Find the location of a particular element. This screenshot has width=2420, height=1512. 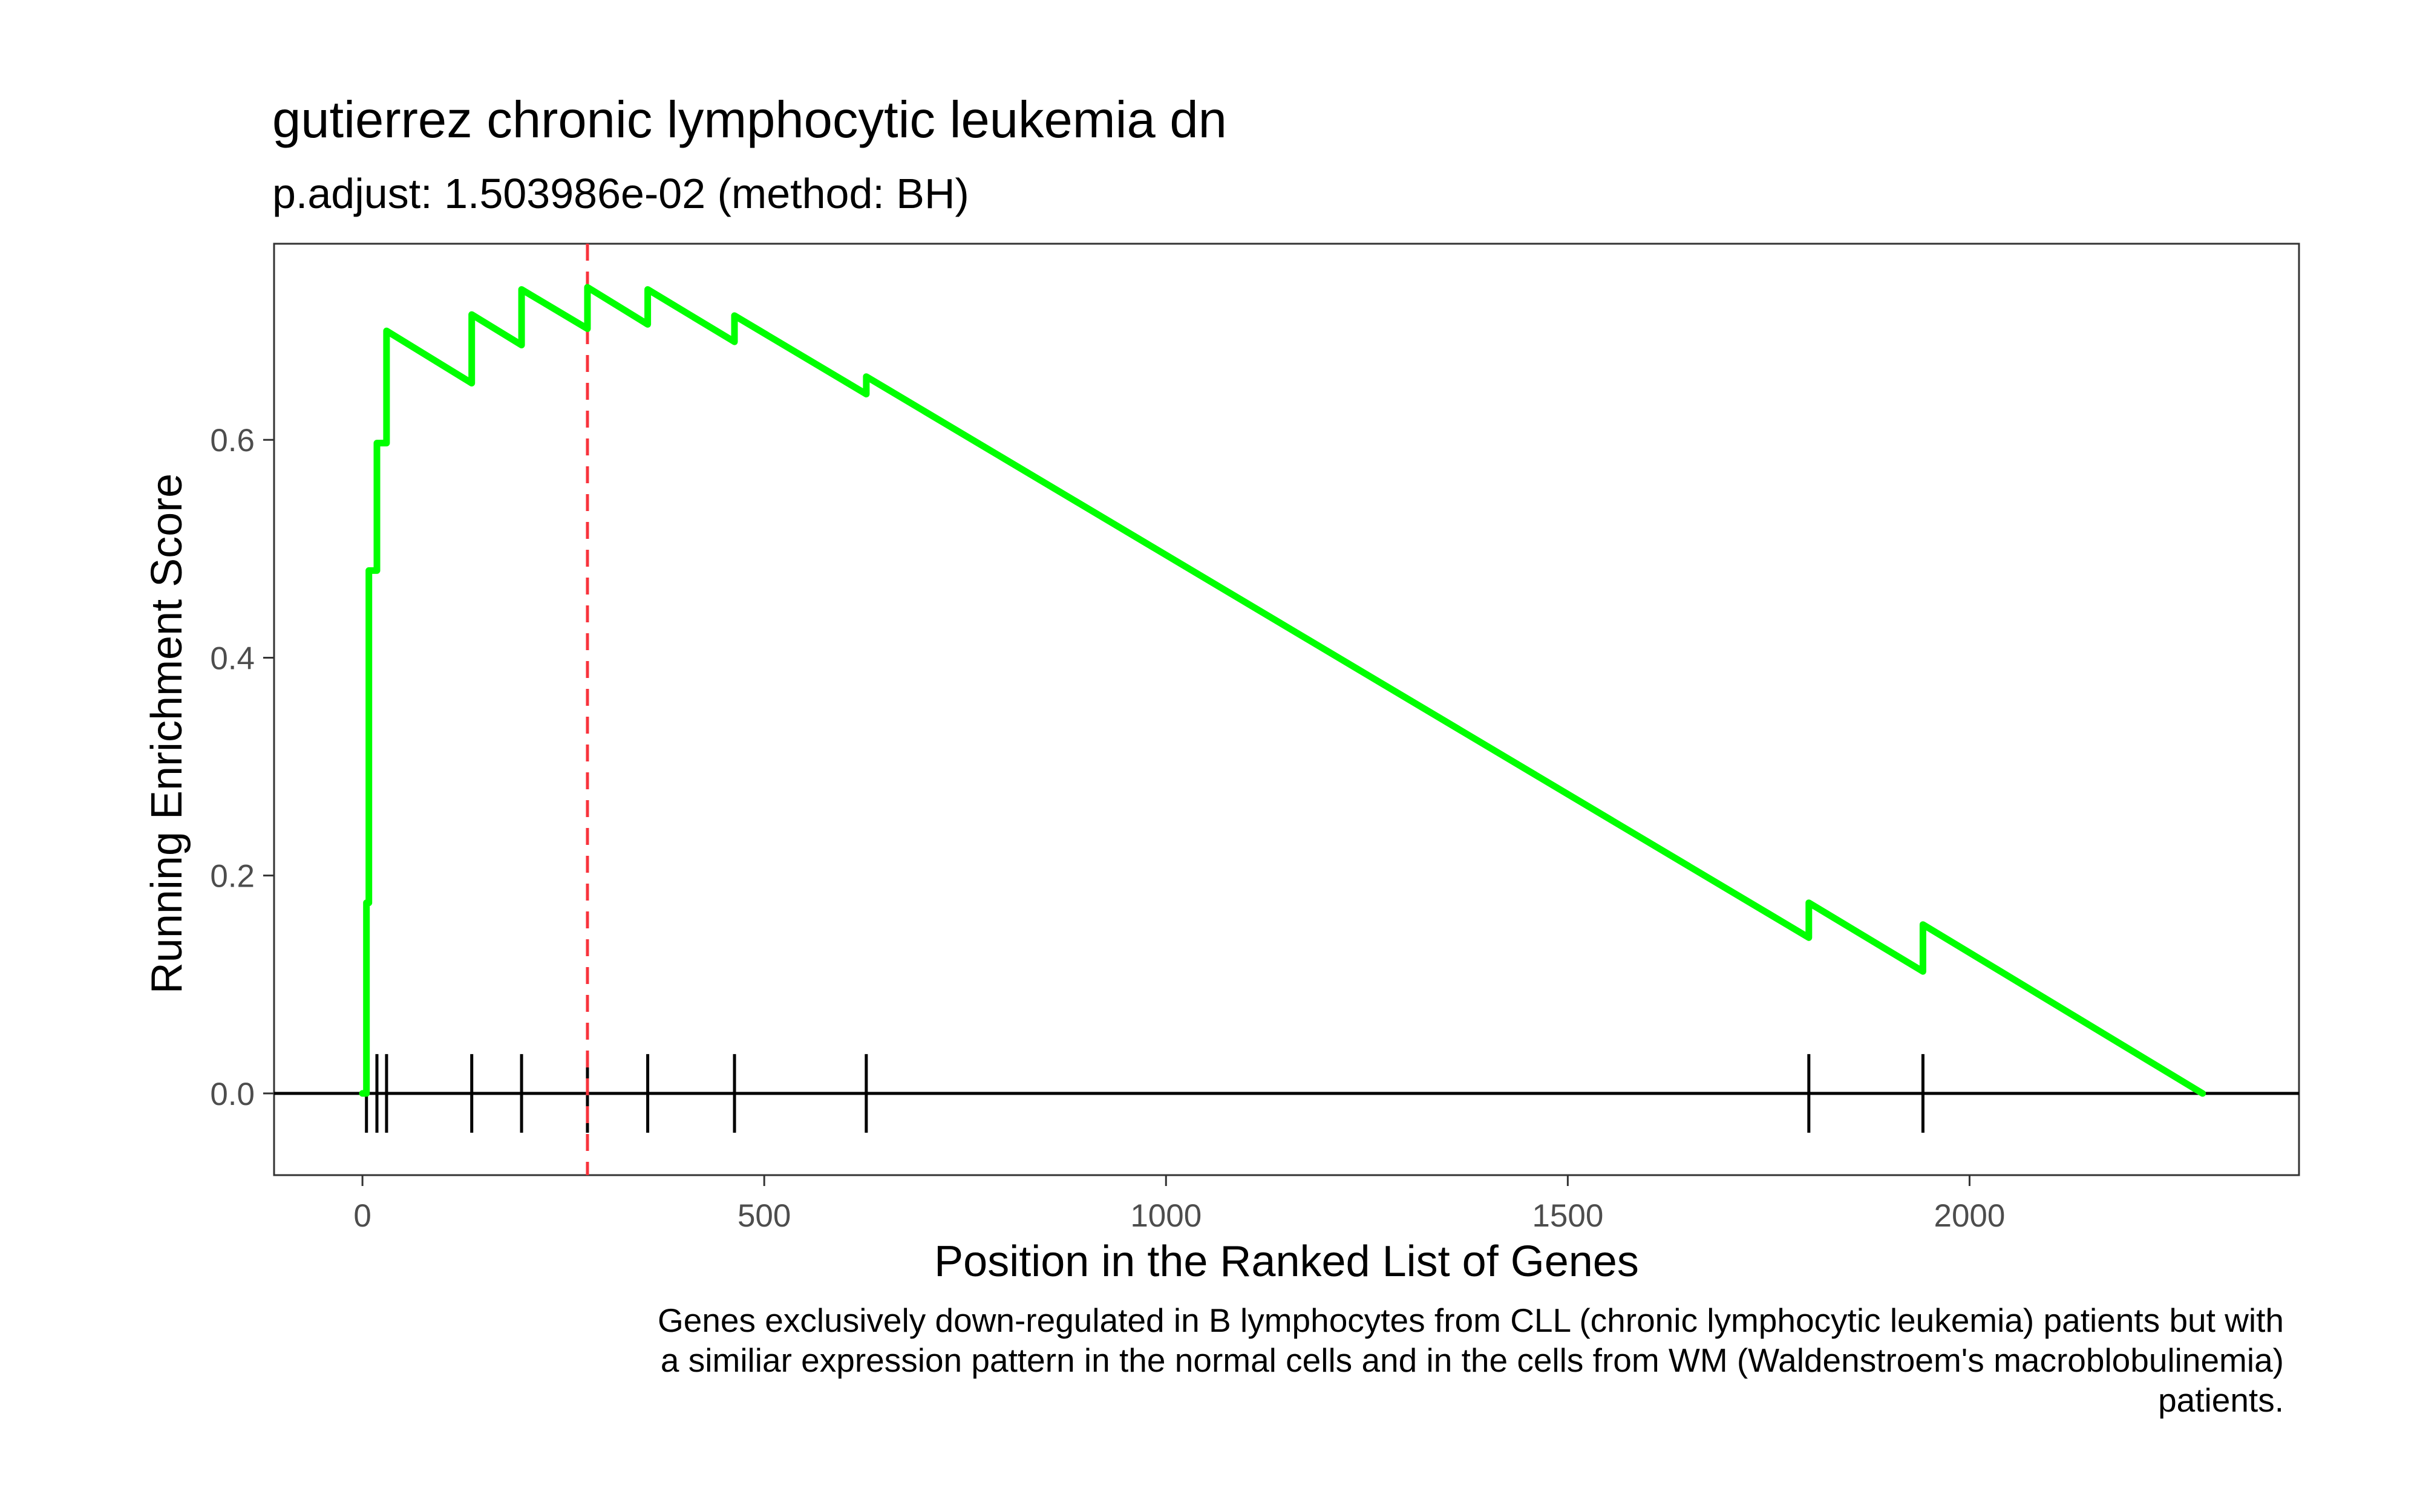

caption-line-3: patients. is located at coordinates (2221, 1400).